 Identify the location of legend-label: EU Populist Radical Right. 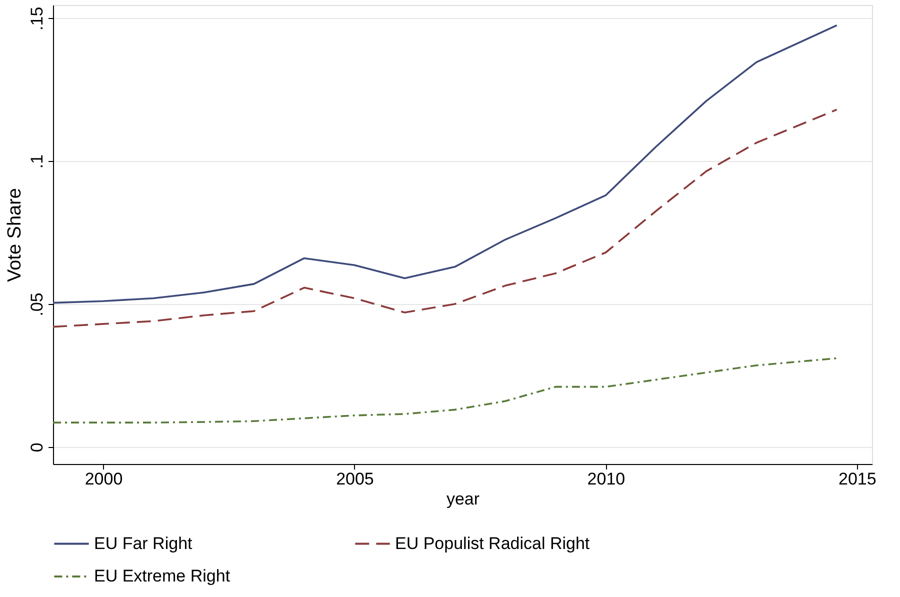
(492, 543).